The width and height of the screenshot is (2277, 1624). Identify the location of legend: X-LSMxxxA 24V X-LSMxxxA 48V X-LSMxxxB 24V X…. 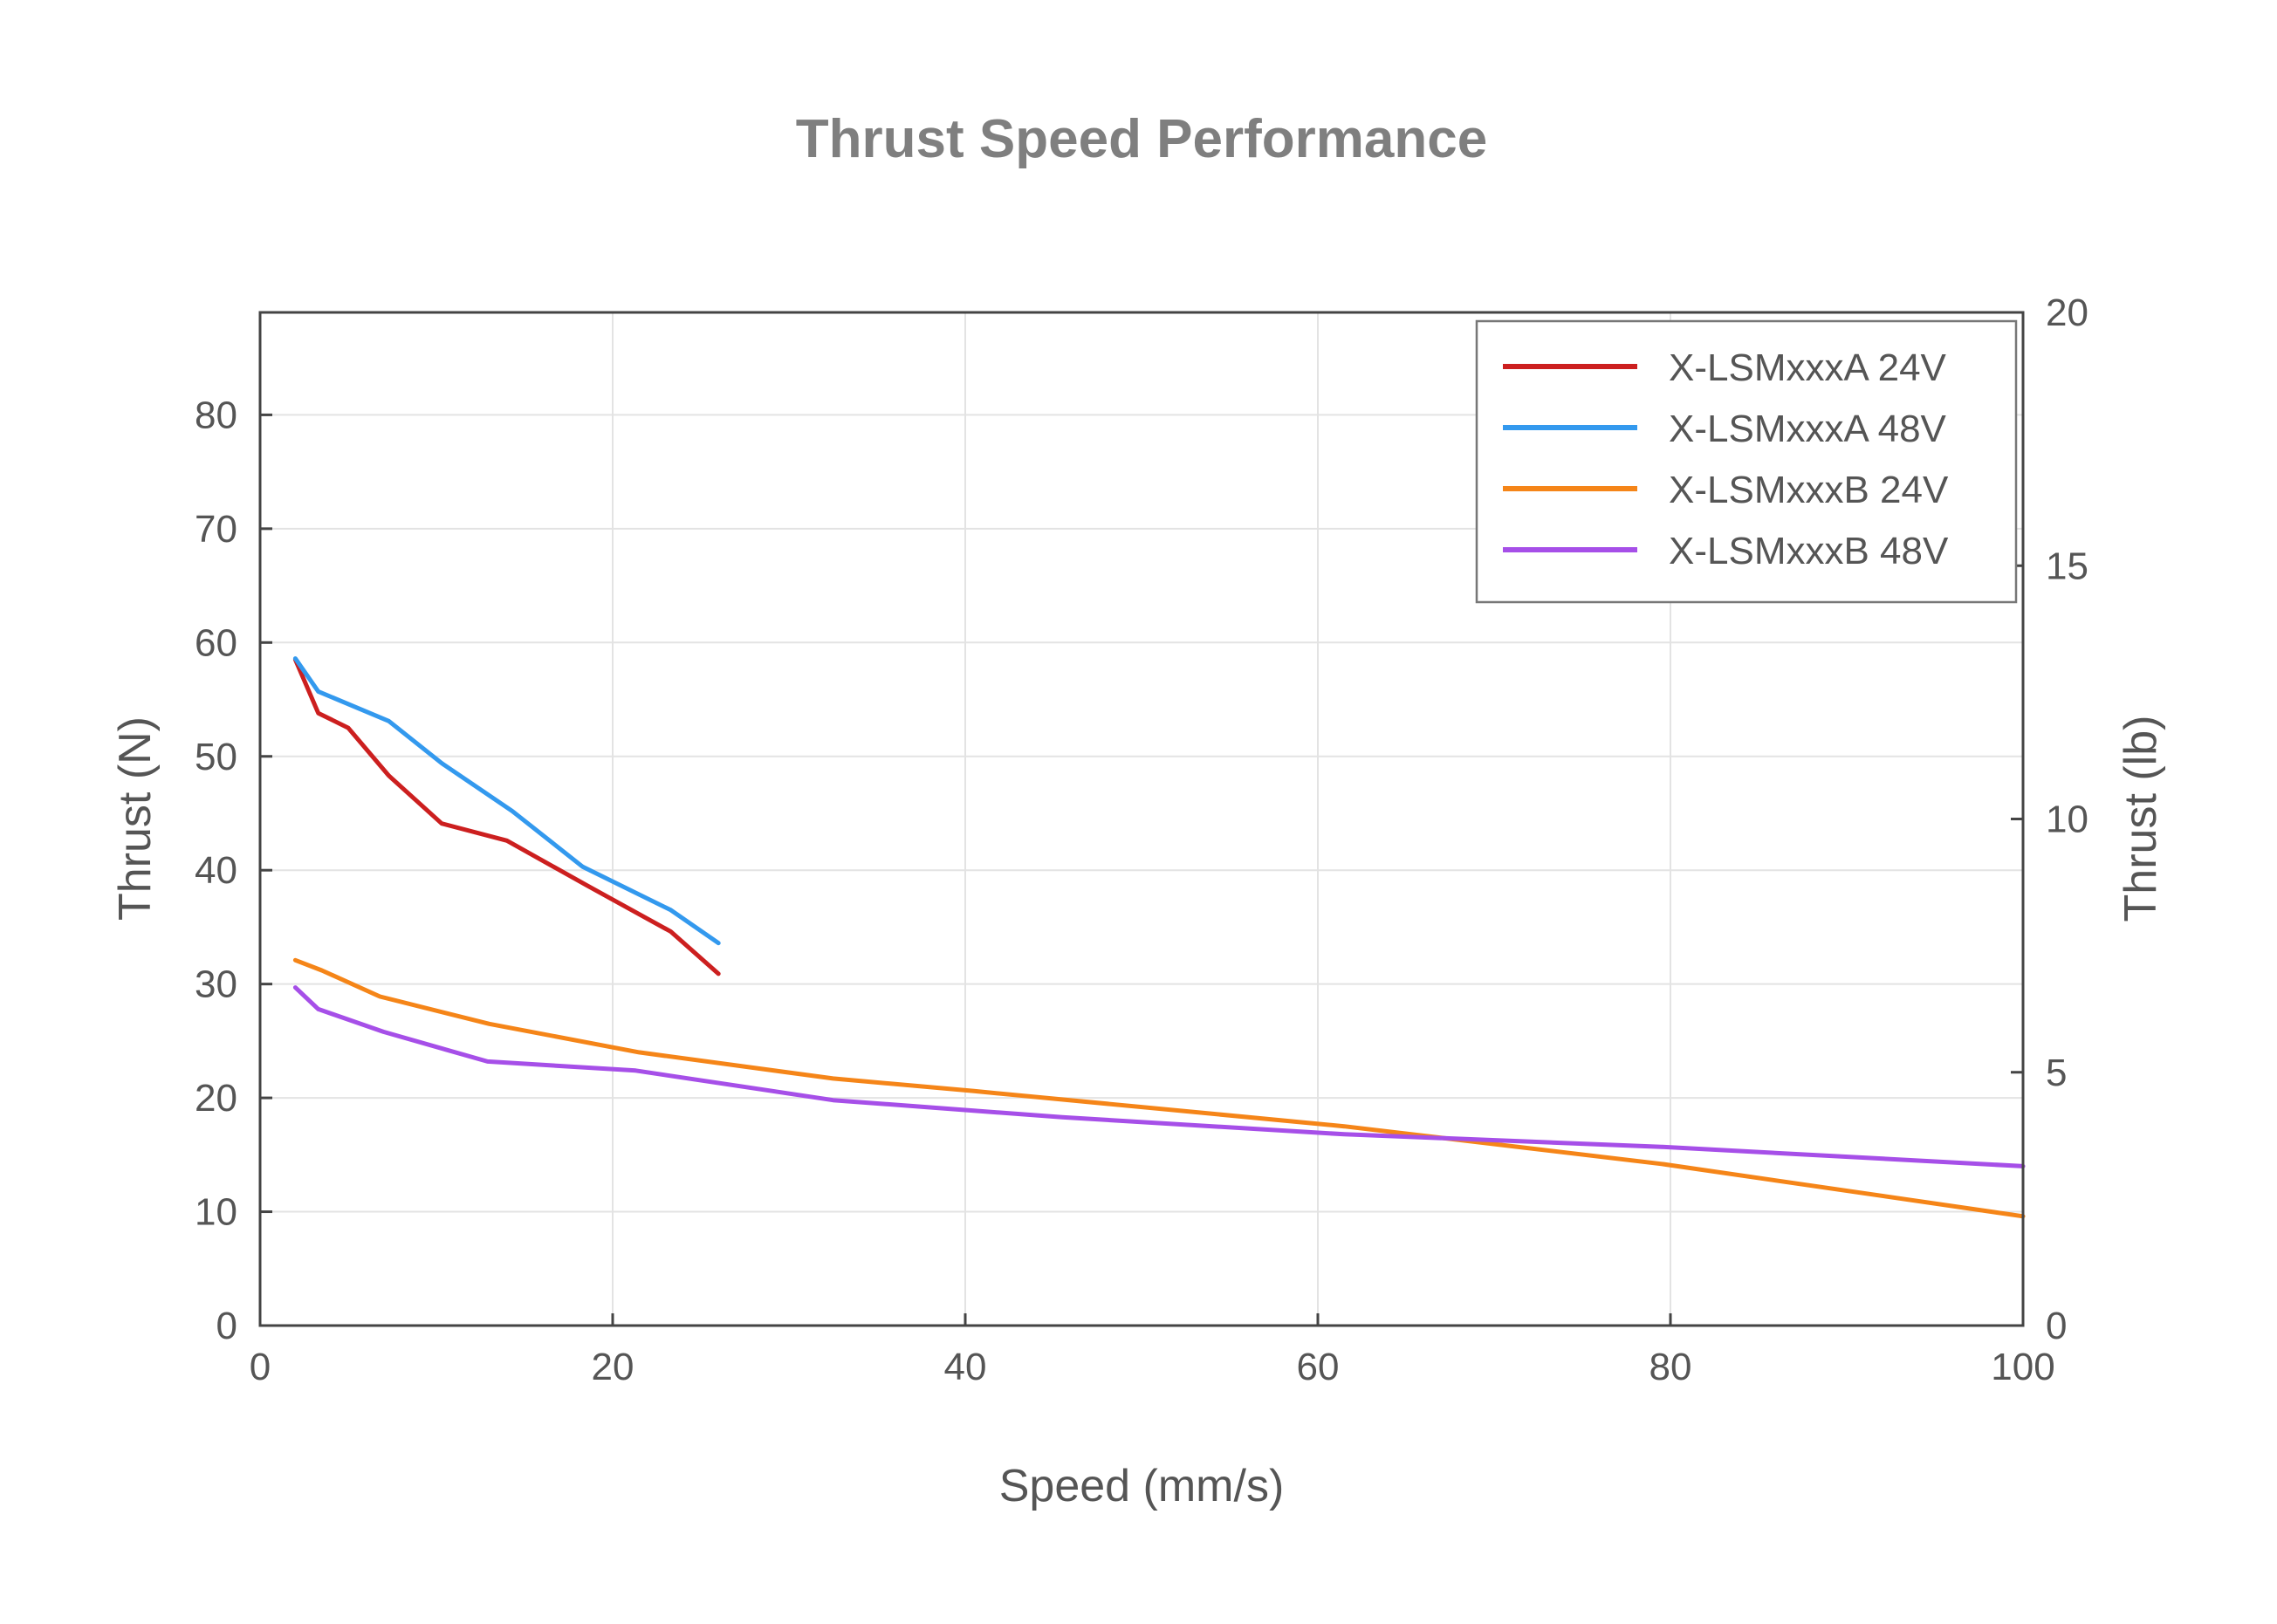
(1746, 461).